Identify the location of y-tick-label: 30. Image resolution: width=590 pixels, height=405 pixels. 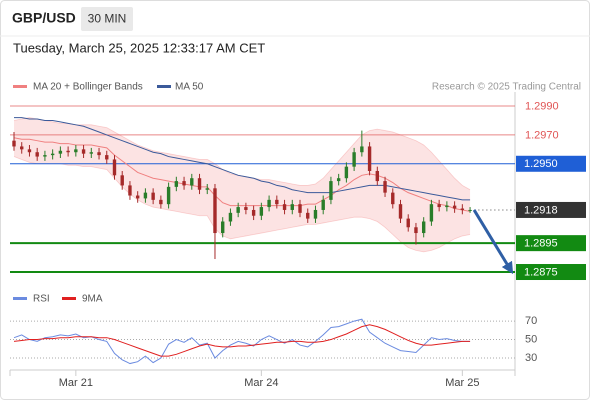
(531, 358).